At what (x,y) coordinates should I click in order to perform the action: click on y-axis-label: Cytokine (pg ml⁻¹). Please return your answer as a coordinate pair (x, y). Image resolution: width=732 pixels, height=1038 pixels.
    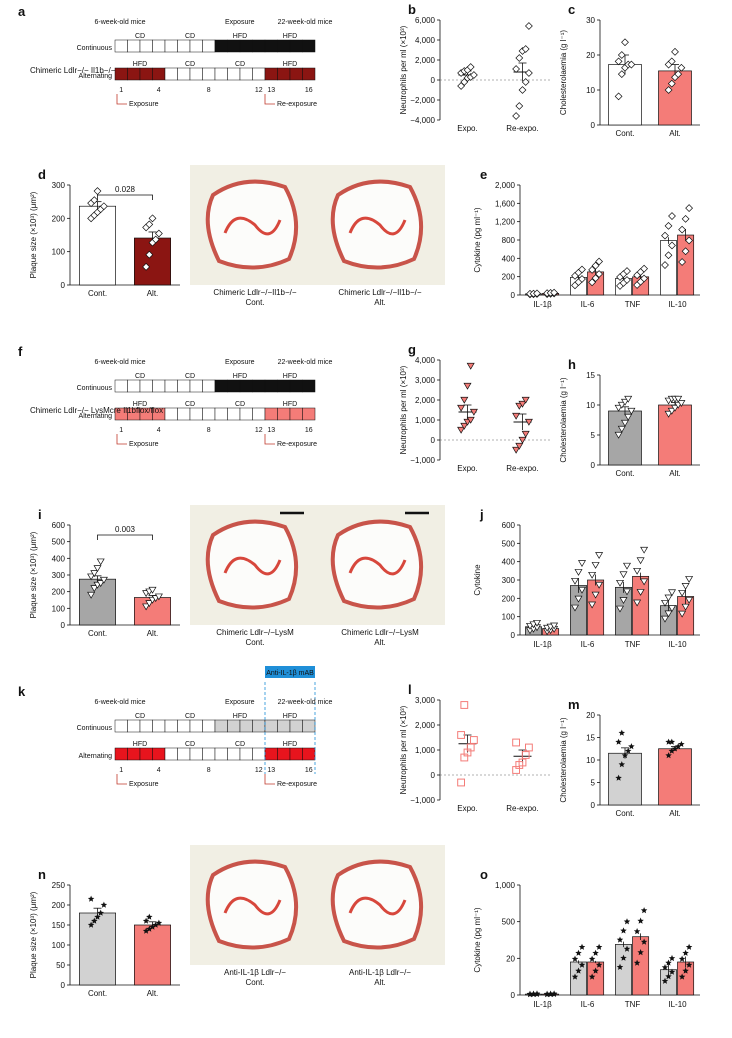
    Looking at the image, I should click on (477, 239).